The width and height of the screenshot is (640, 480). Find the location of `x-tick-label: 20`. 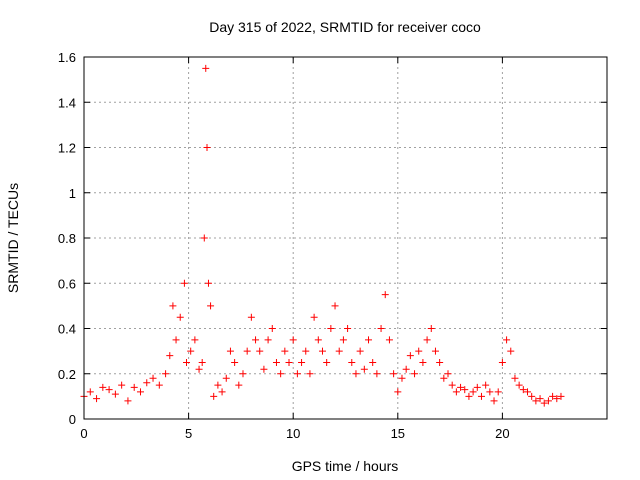

x-tick-label: 20 is located at coordinates (502, 433).